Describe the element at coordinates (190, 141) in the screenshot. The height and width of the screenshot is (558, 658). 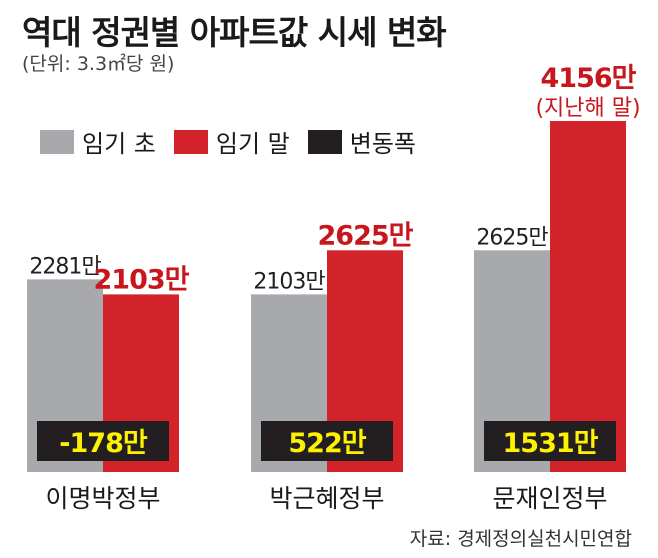
I see `legend-swatch-end` at that location.